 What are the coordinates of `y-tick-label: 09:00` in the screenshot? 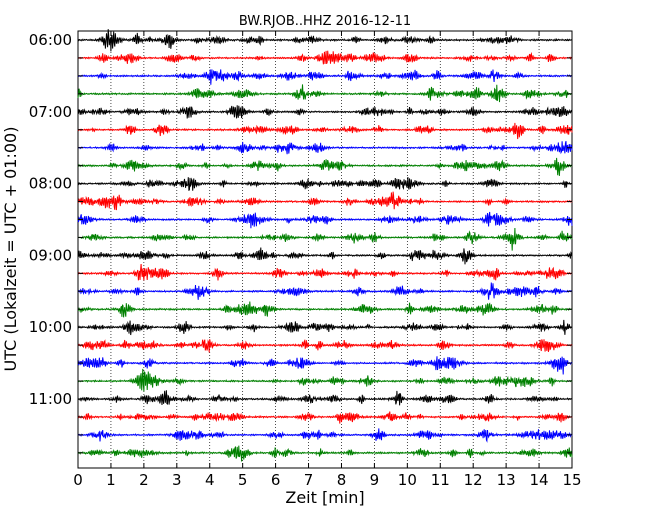 It's located at (50, 255).